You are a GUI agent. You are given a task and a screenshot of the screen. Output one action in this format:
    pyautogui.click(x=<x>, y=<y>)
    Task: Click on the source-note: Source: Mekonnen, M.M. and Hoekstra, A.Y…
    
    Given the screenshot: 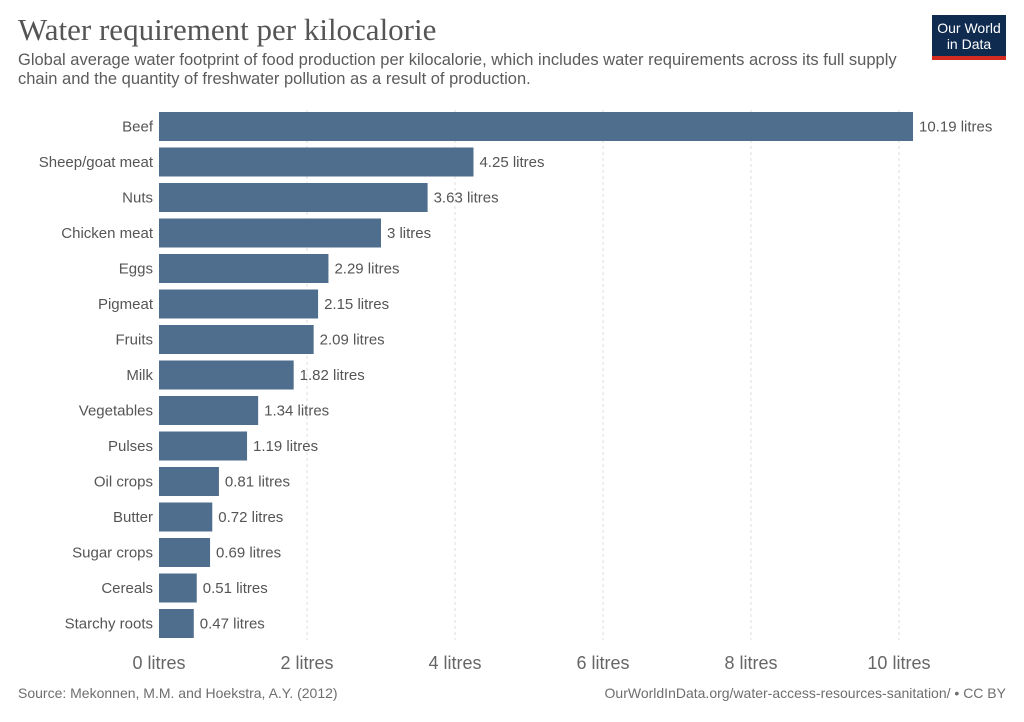 What is the action you would take?
    pyautogui.click(x=178, y=693)
    